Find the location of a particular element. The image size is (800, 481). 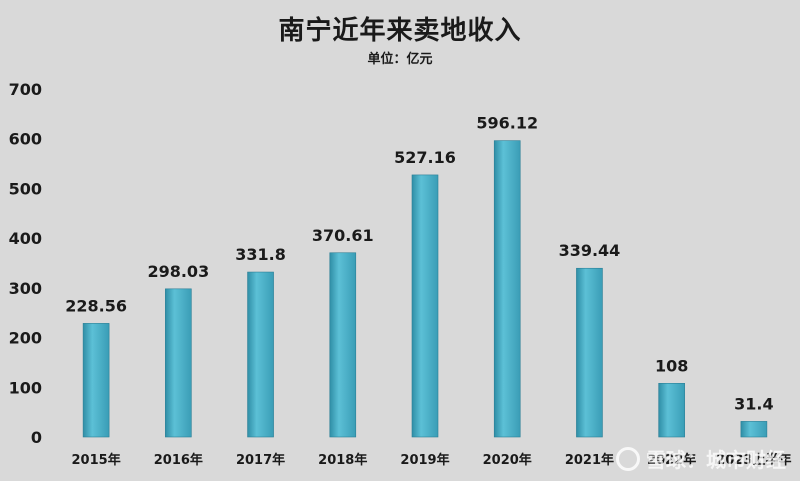

data-label: 298.03 is located at coordinates (178, 271).